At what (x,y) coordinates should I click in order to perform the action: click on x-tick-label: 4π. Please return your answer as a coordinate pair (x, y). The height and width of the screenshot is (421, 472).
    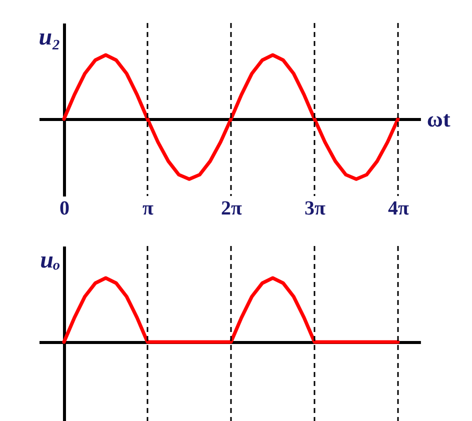
    Looking at the image, I should click on (399, 209).